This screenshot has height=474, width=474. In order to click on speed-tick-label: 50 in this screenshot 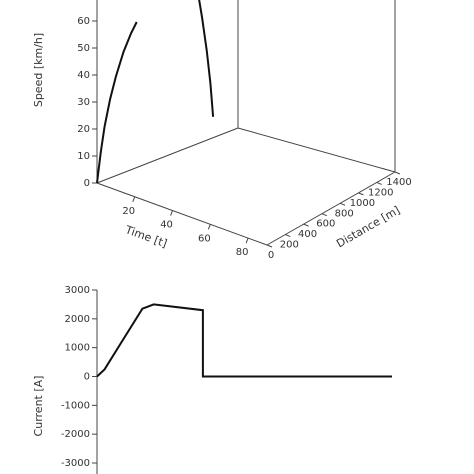, I will do `click(83, 48)`.